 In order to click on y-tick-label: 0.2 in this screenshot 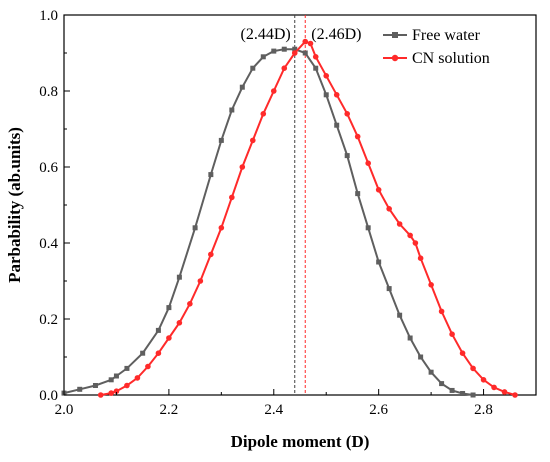, I will do `click(48, 320)`.